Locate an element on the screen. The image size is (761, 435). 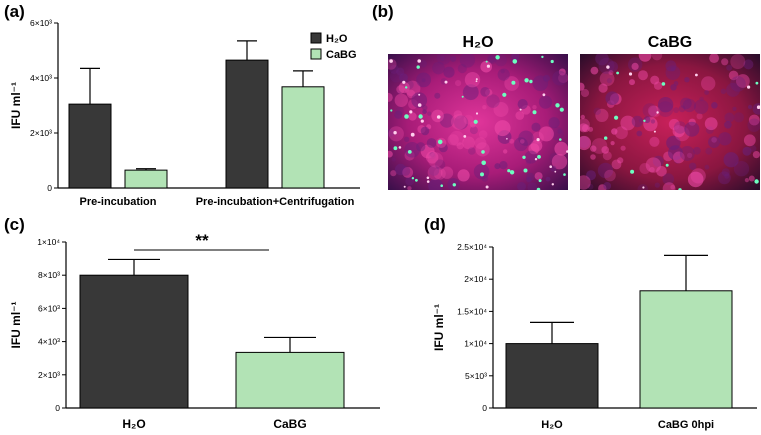
x-tick-label: Pre-incubation is located at coordinates (117, 202).